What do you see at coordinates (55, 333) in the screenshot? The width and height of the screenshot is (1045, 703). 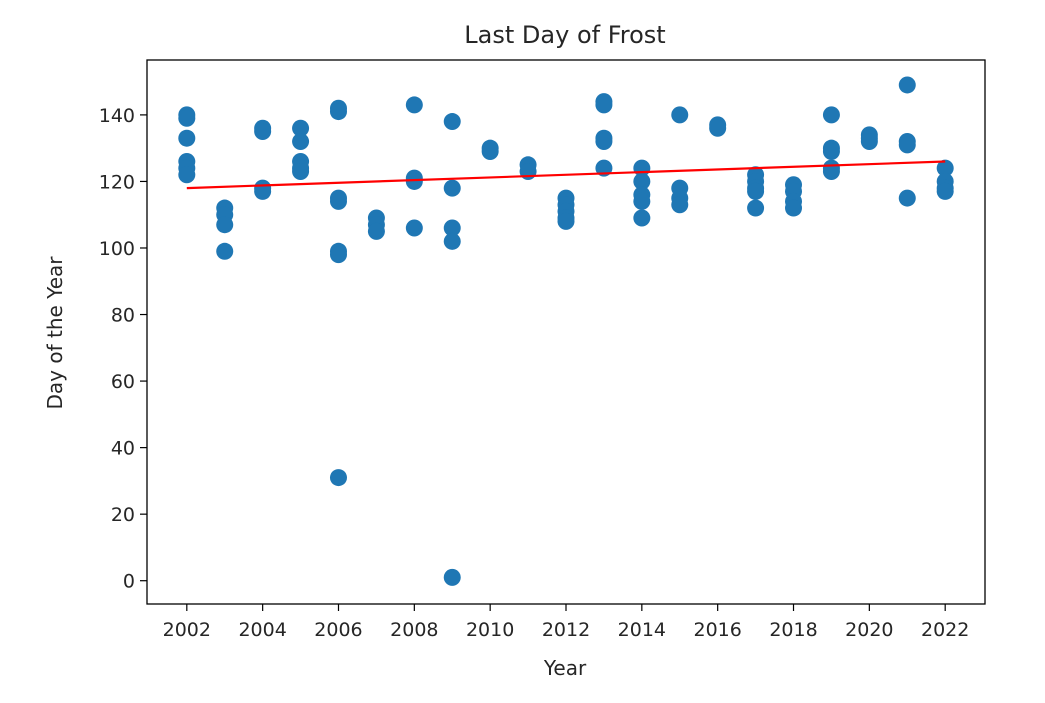 I see `y-axis-label: Day of the Year` at bounding box center [55, 333].